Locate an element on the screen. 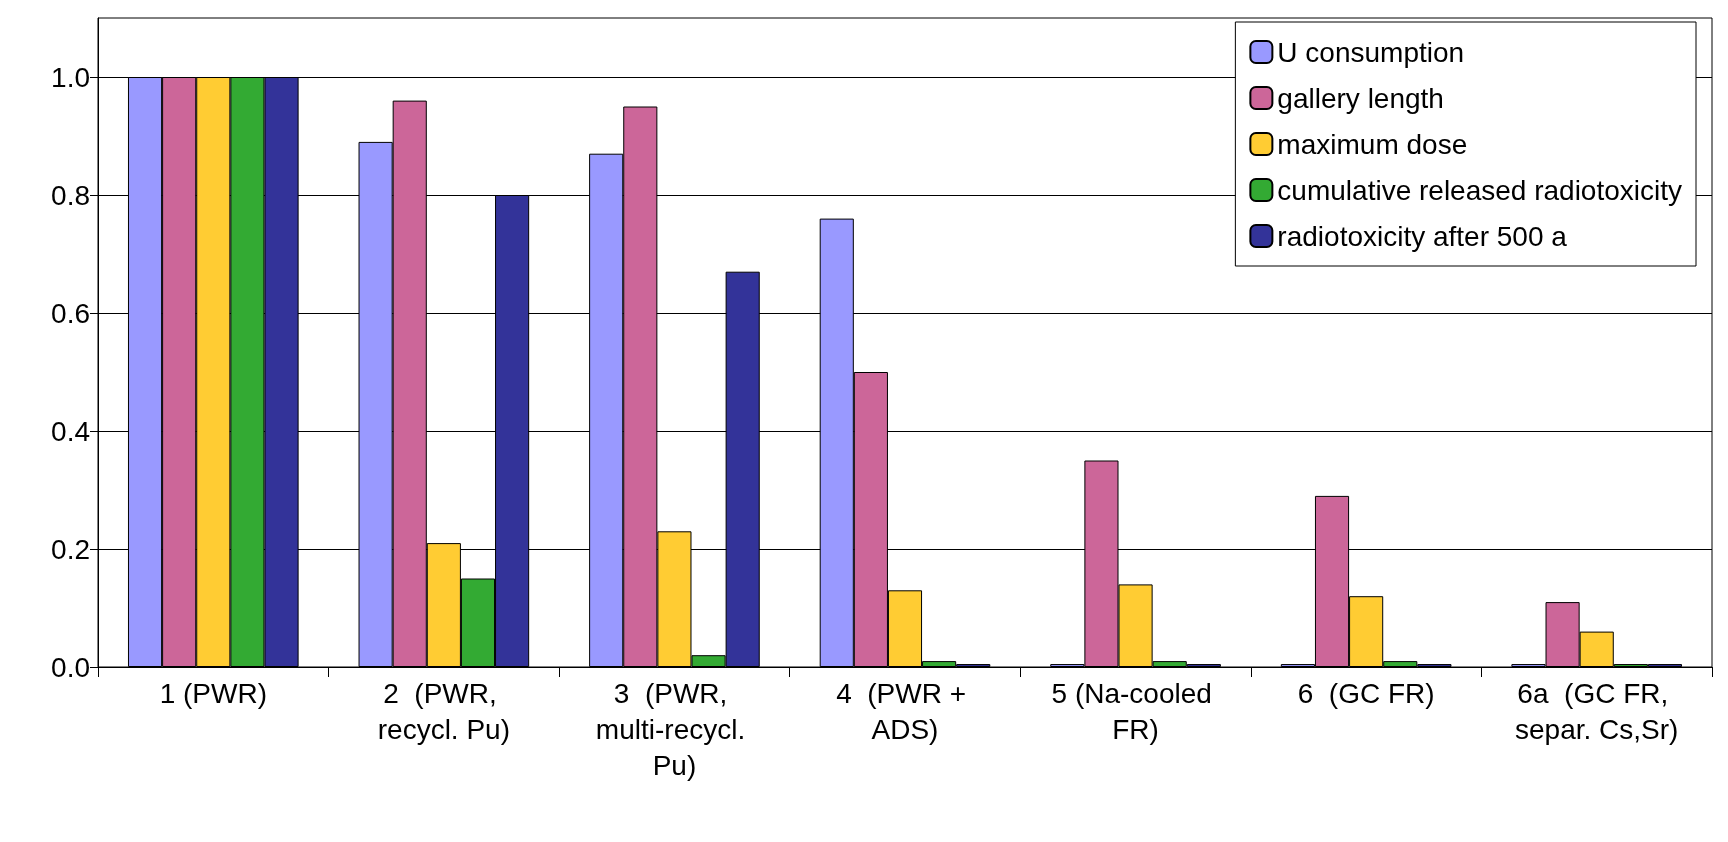  x-tick-label: 1 (PWR) is located at coordinates (213, 693).